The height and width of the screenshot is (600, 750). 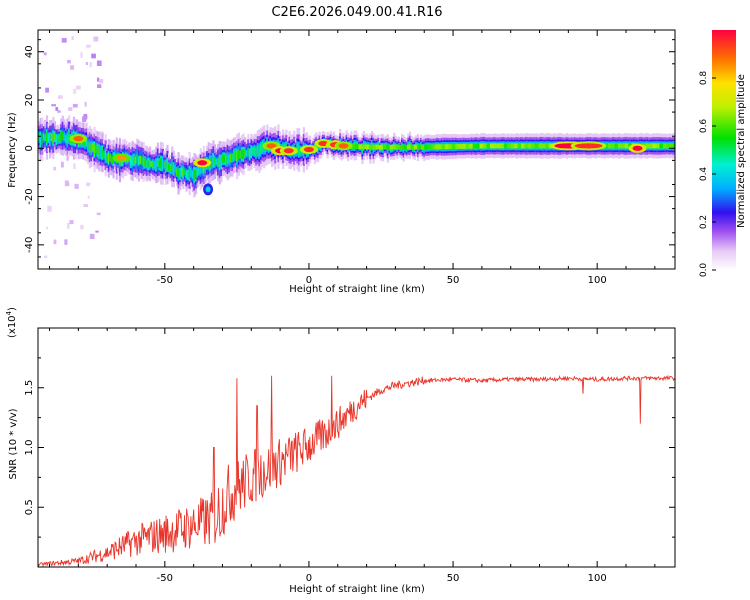 I want to click on heatmap-ylabel: Frequency (Hz), so click(x=12, y=150).